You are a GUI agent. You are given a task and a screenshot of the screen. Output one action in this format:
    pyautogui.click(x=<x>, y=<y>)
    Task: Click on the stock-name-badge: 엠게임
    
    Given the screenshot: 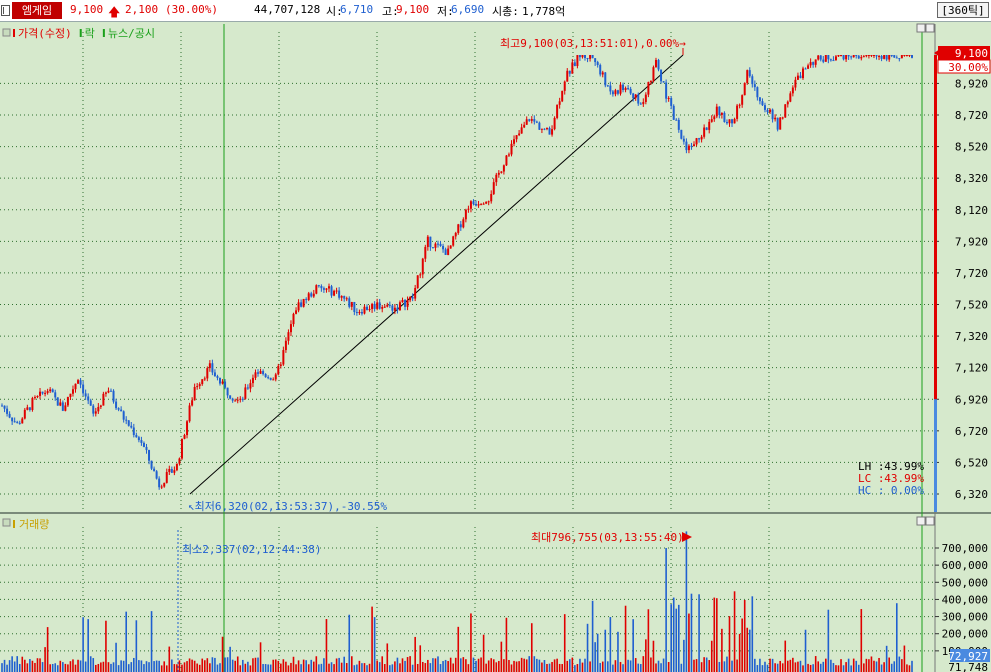 What is the action you would take?
    pyautogui.click(x=37, y=10)
    